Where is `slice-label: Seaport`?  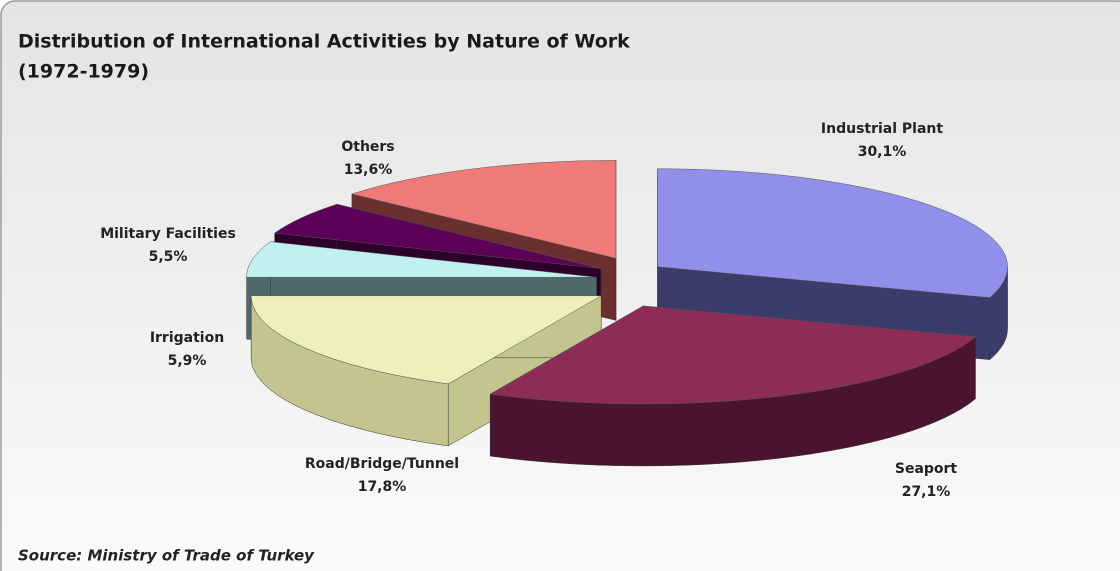 slice-label: Seaport is located at coordinates (926, 469).